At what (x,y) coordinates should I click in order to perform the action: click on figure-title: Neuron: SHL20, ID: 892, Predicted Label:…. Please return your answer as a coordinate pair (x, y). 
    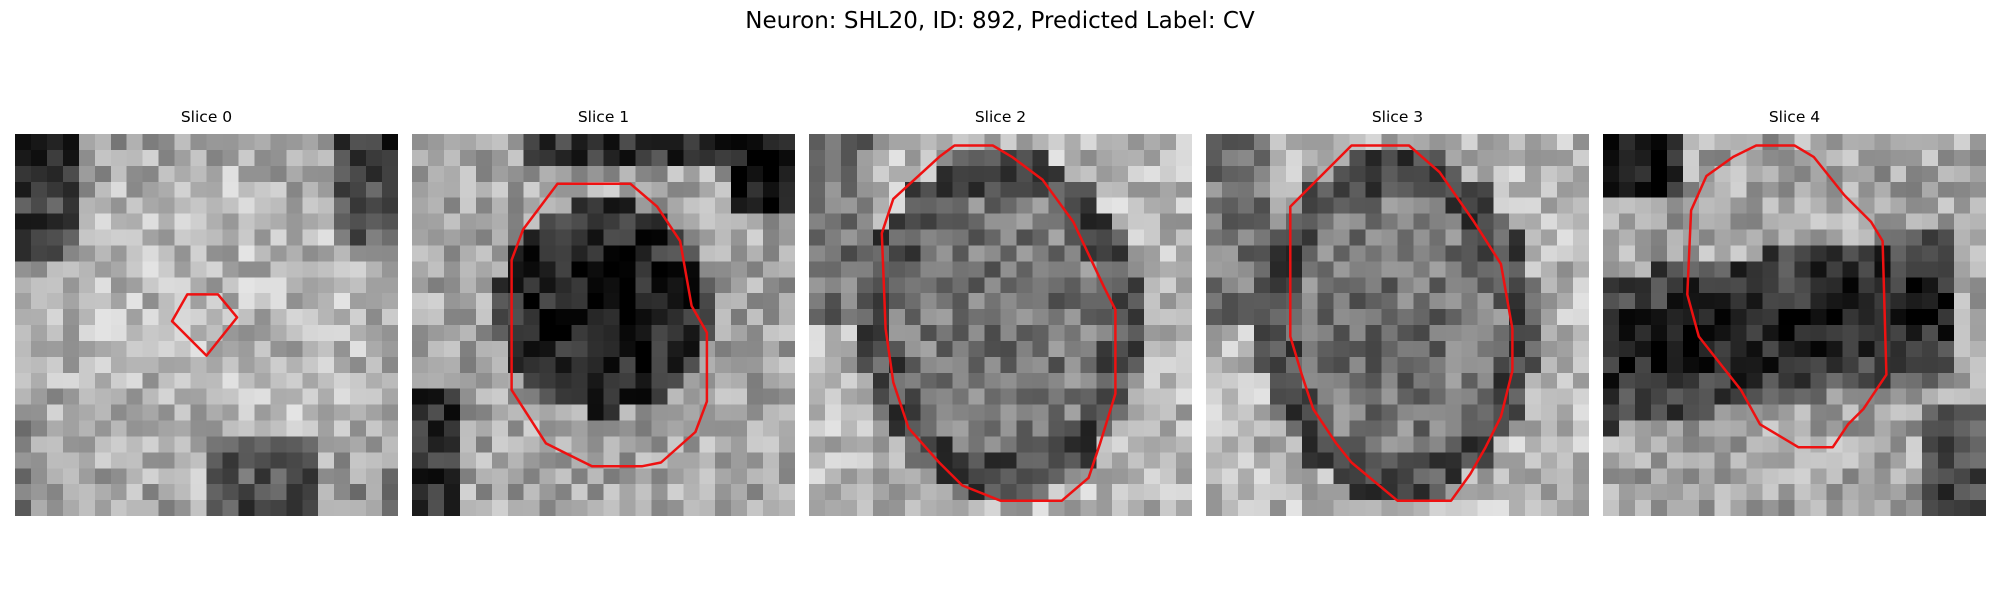
    Looking at the image, I should click on (1000, 21).